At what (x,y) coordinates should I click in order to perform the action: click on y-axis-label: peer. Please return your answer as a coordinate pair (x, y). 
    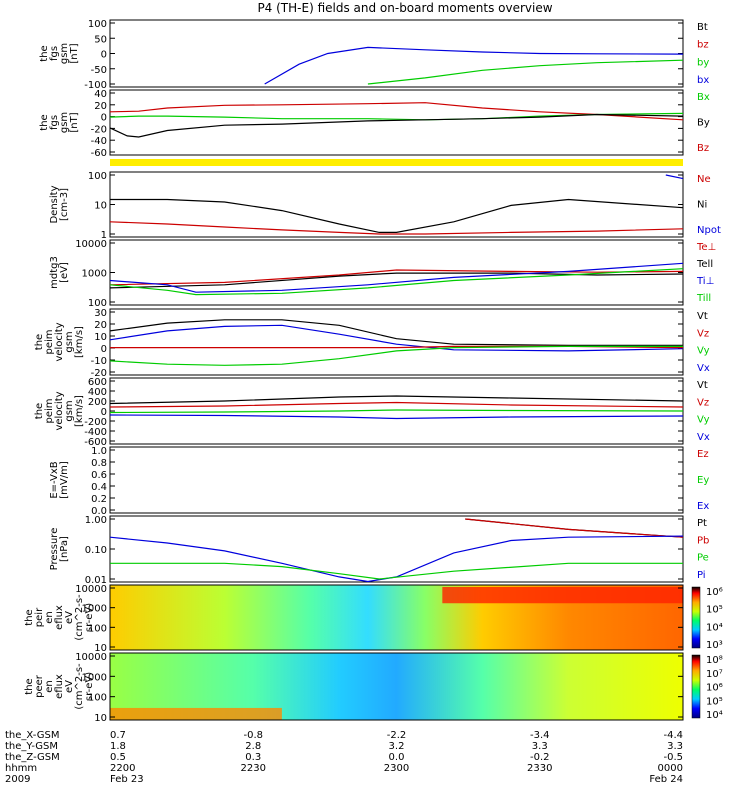
    Looking at the image, I should click on (39, 686).